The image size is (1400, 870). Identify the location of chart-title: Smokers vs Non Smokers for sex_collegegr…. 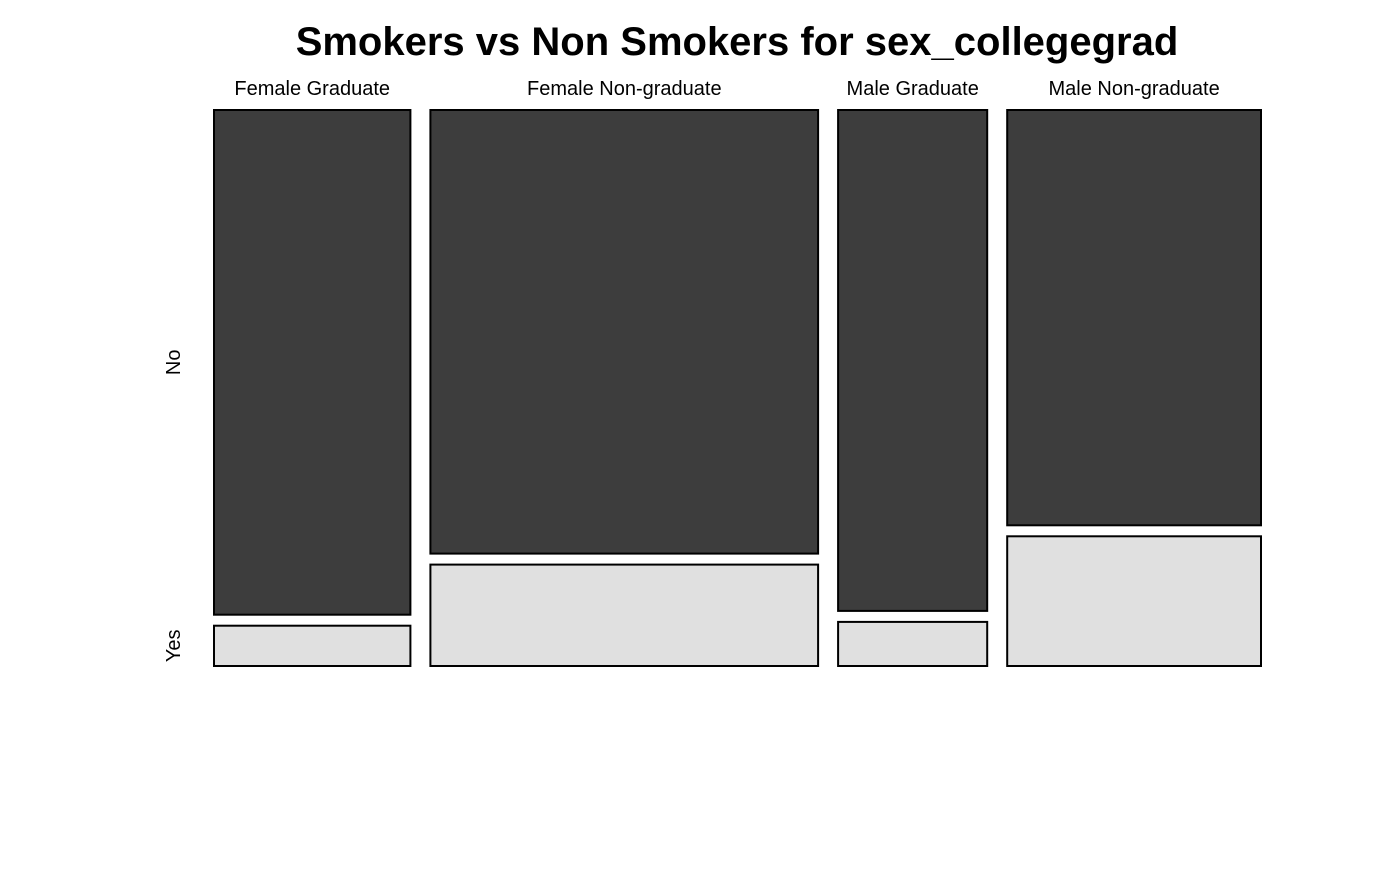
(737, 42).